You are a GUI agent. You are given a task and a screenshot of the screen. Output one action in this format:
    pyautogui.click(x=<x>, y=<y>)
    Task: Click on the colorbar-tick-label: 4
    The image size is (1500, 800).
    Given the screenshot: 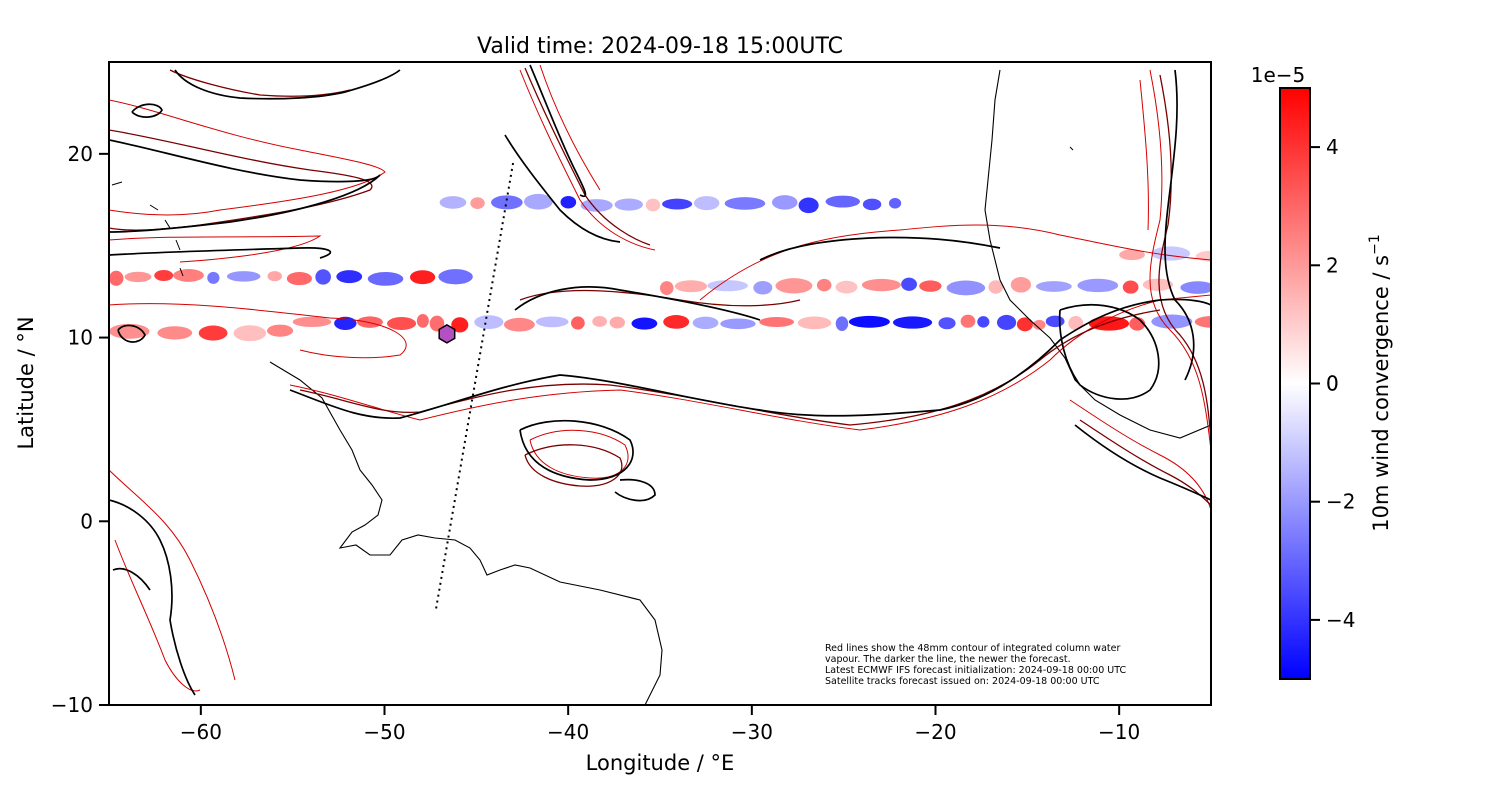 What is the action you would take?
    pyautogui.click(x=1332, y=147)
    